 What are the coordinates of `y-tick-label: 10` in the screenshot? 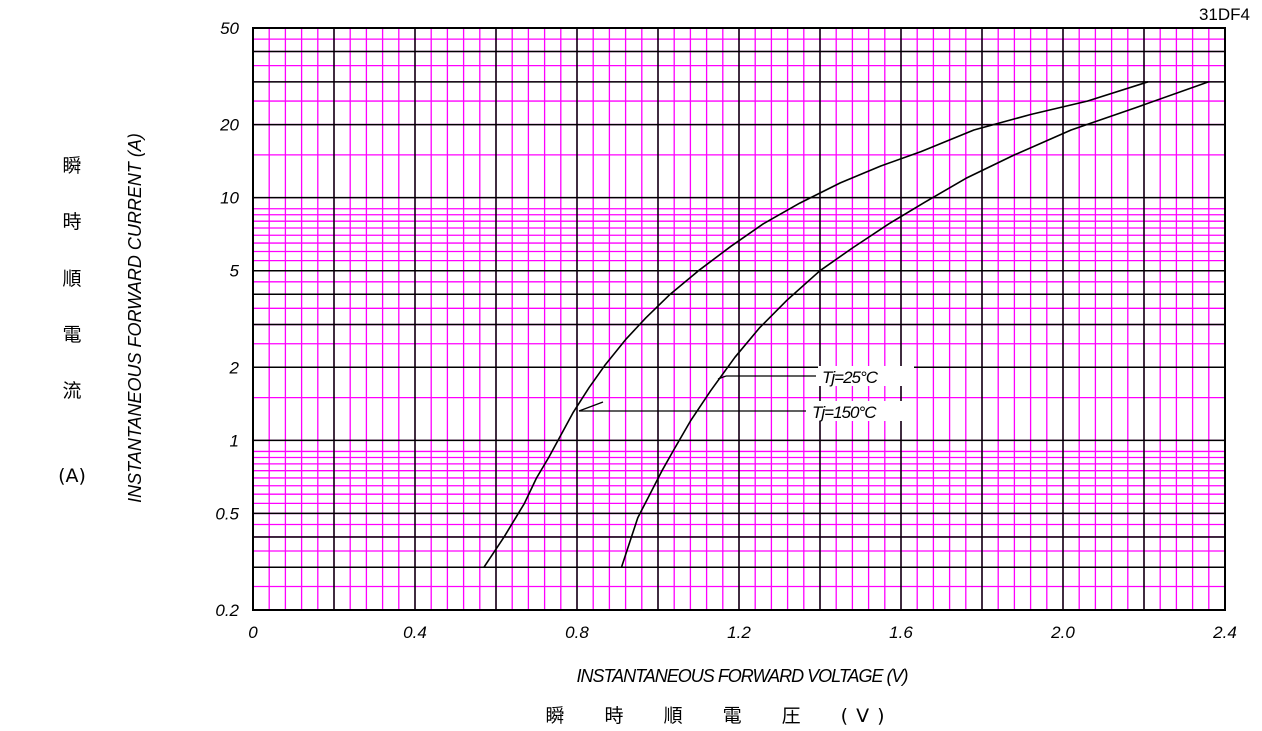 It's located at (229, 198).